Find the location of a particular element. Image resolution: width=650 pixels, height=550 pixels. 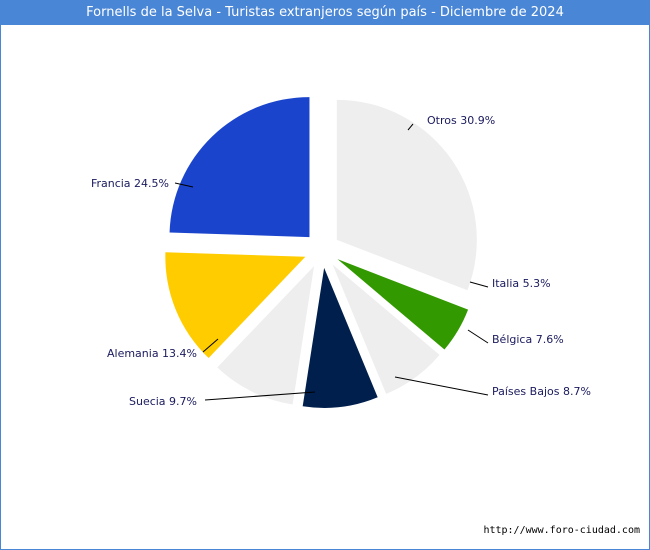

pie-slice-francia is located at coordinates (239, 167).